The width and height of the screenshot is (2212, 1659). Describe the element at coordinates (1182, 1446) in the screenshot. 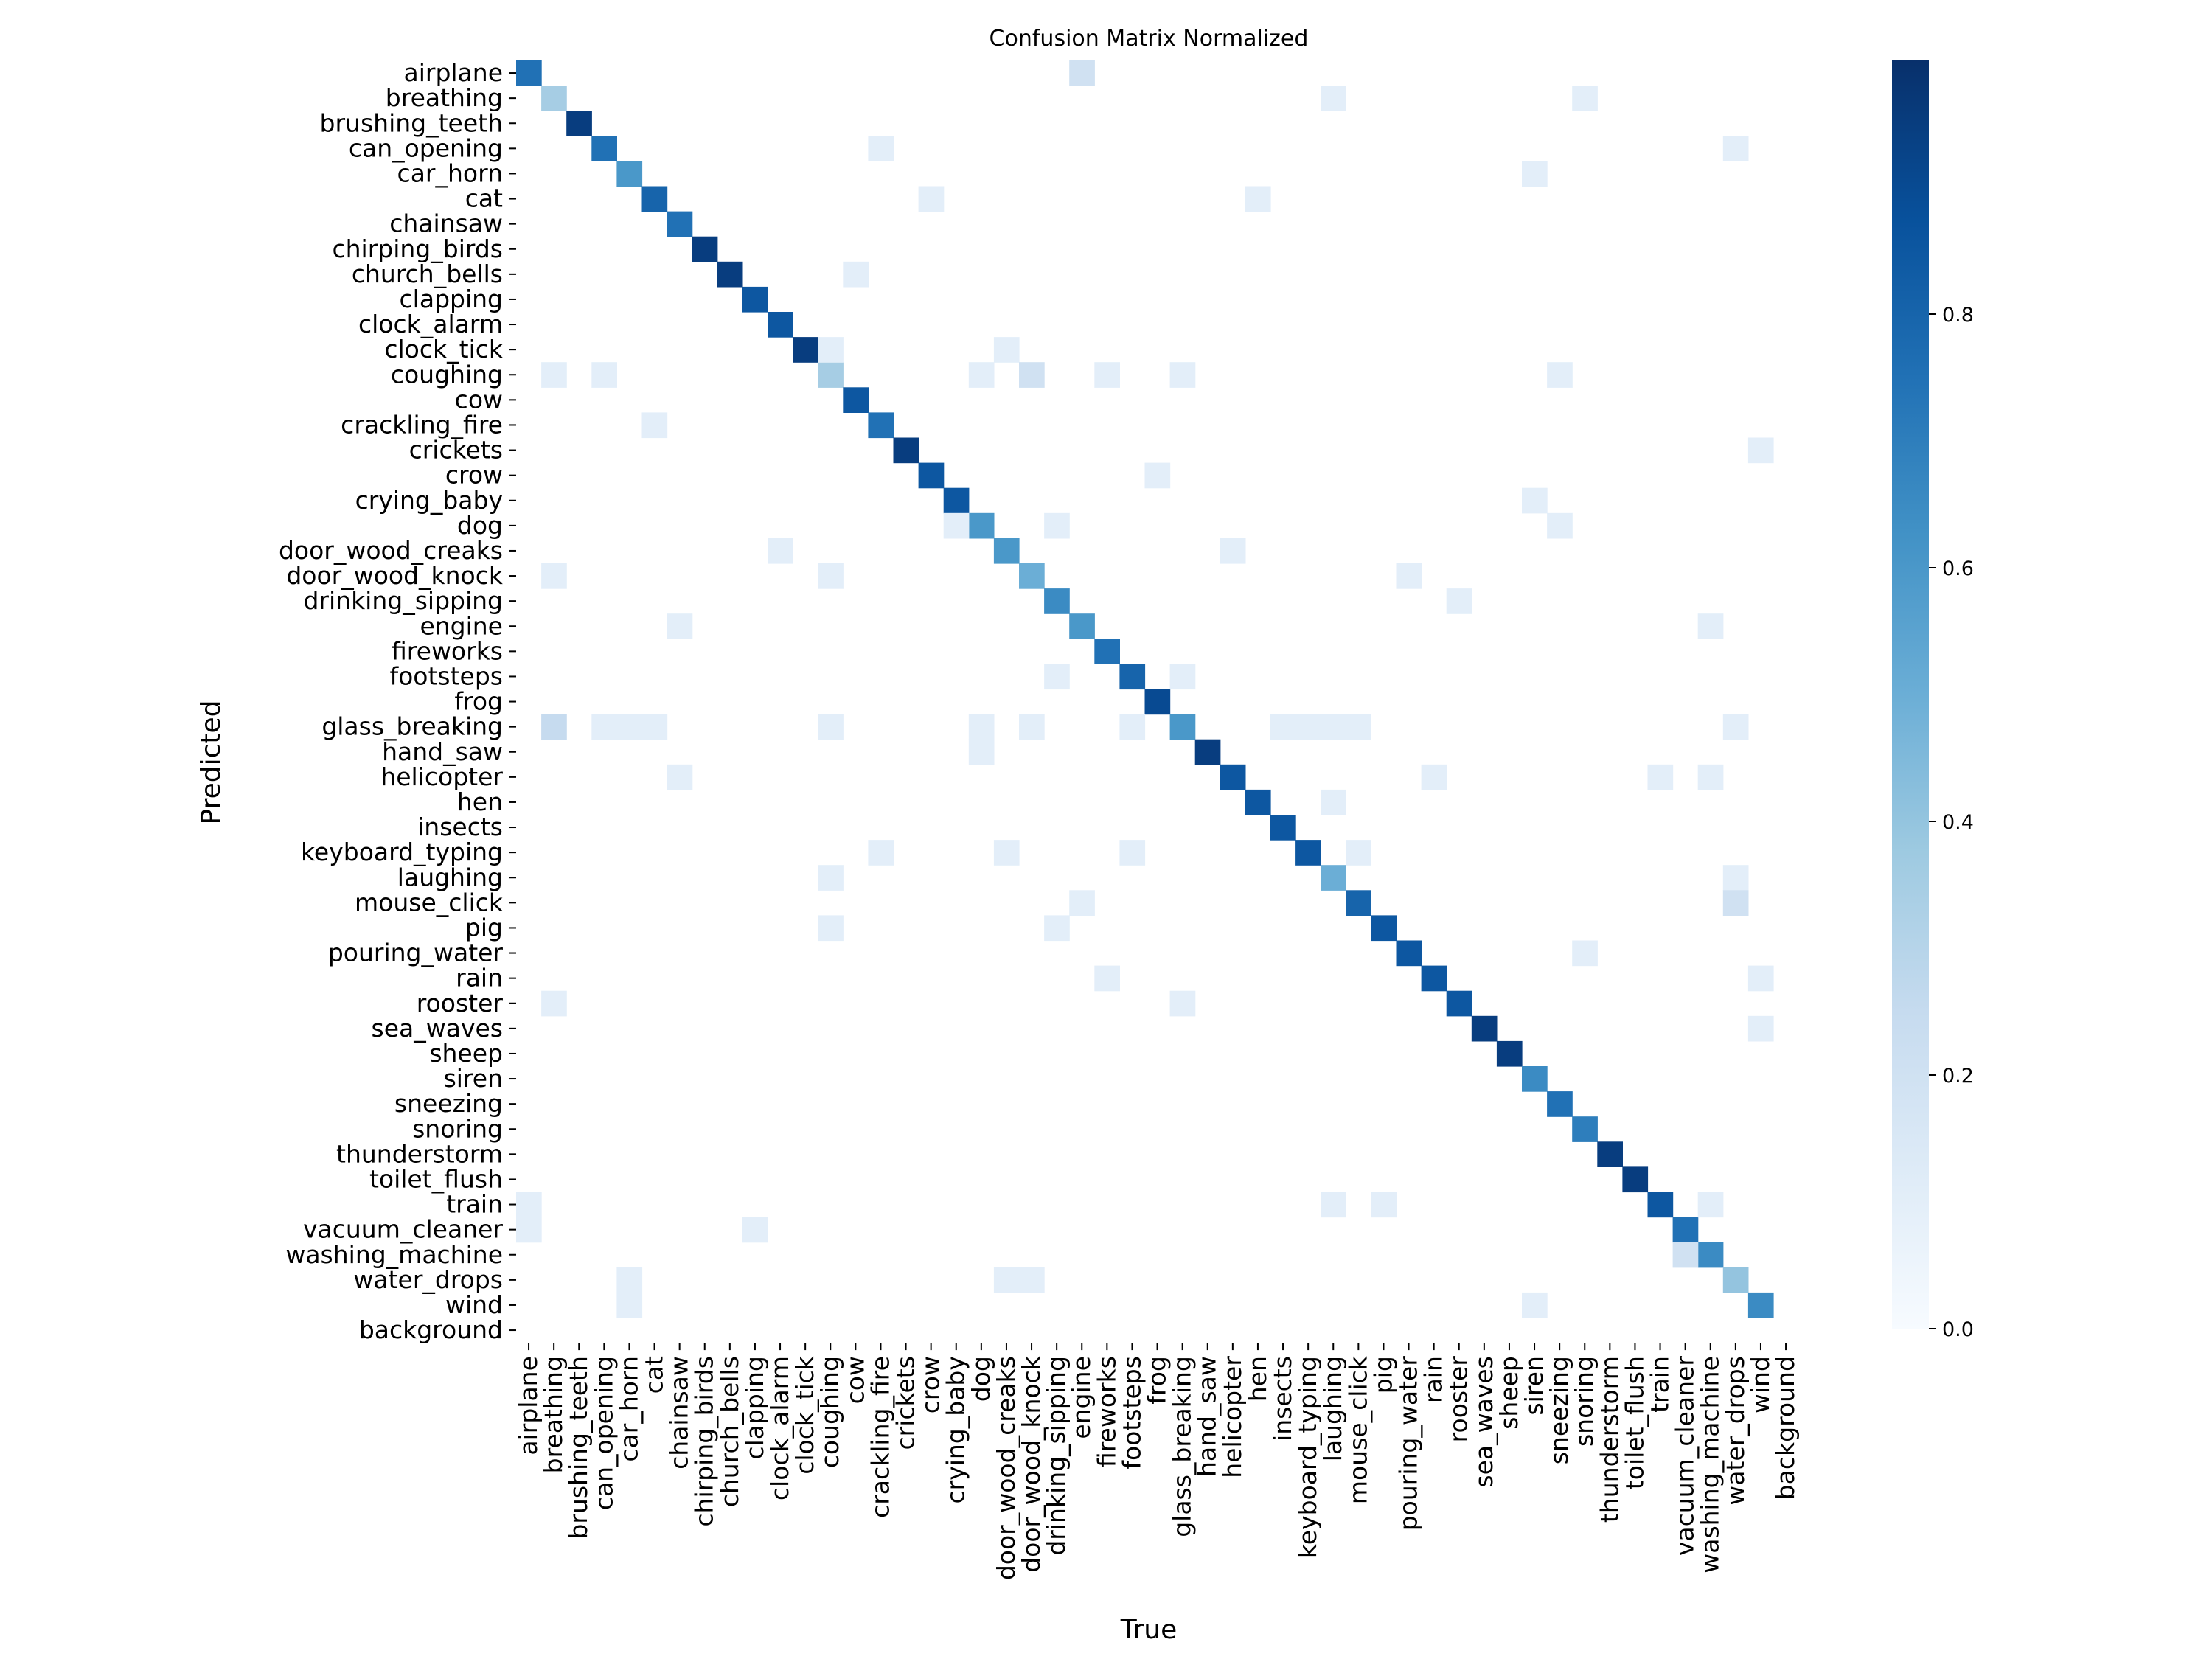

I see `x-tick-label: glass_breaking` at that location.